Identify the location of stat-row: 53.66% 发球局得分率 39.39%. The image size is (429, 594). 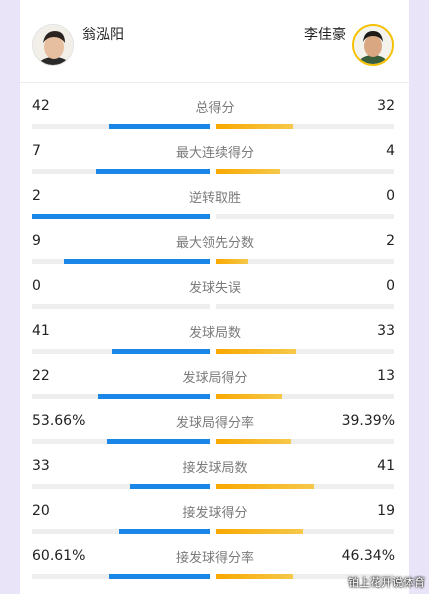
(214, 420).